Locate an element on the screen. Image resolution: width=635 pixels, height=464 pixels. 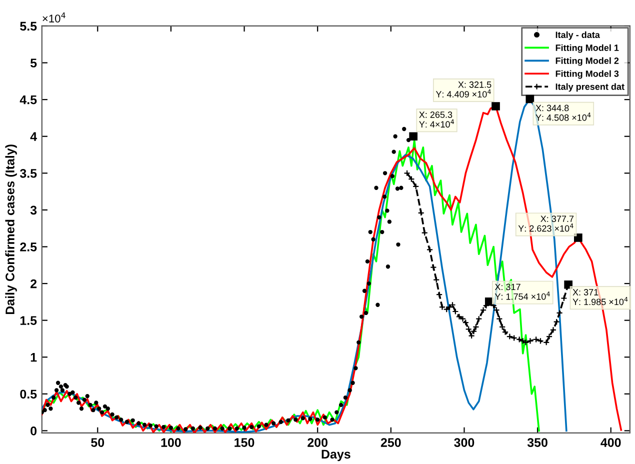
y-tick-label: 5 is located at coordinates (33, 63).